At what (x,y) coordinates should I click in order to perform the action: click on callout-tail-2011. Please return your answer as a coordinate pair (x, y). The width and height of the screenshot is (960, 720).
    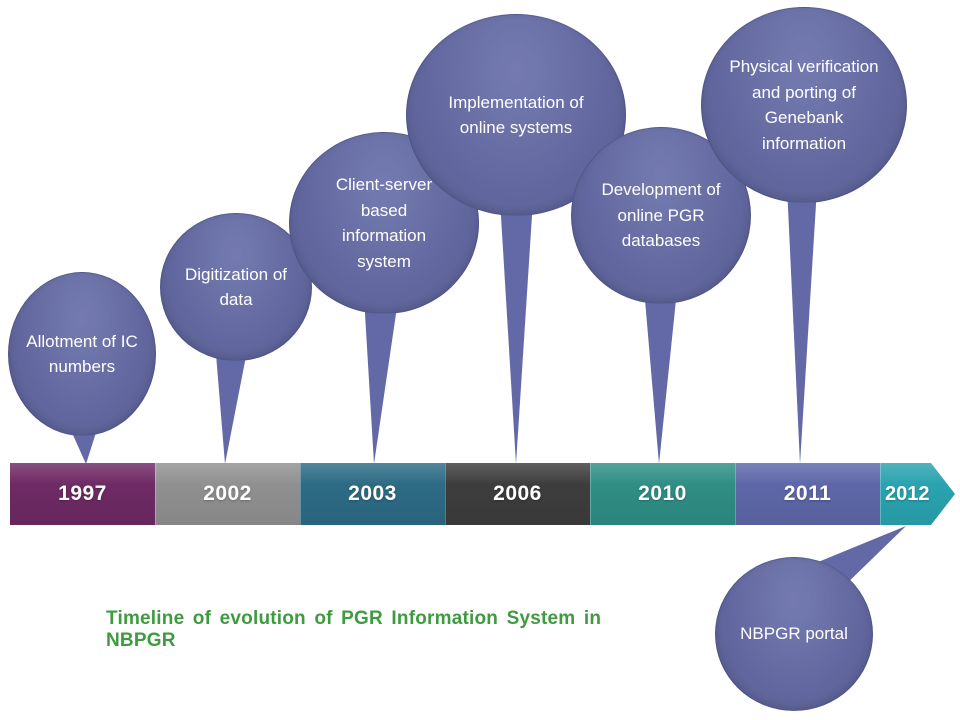
    Looking at the image, I should click on (802, 325).